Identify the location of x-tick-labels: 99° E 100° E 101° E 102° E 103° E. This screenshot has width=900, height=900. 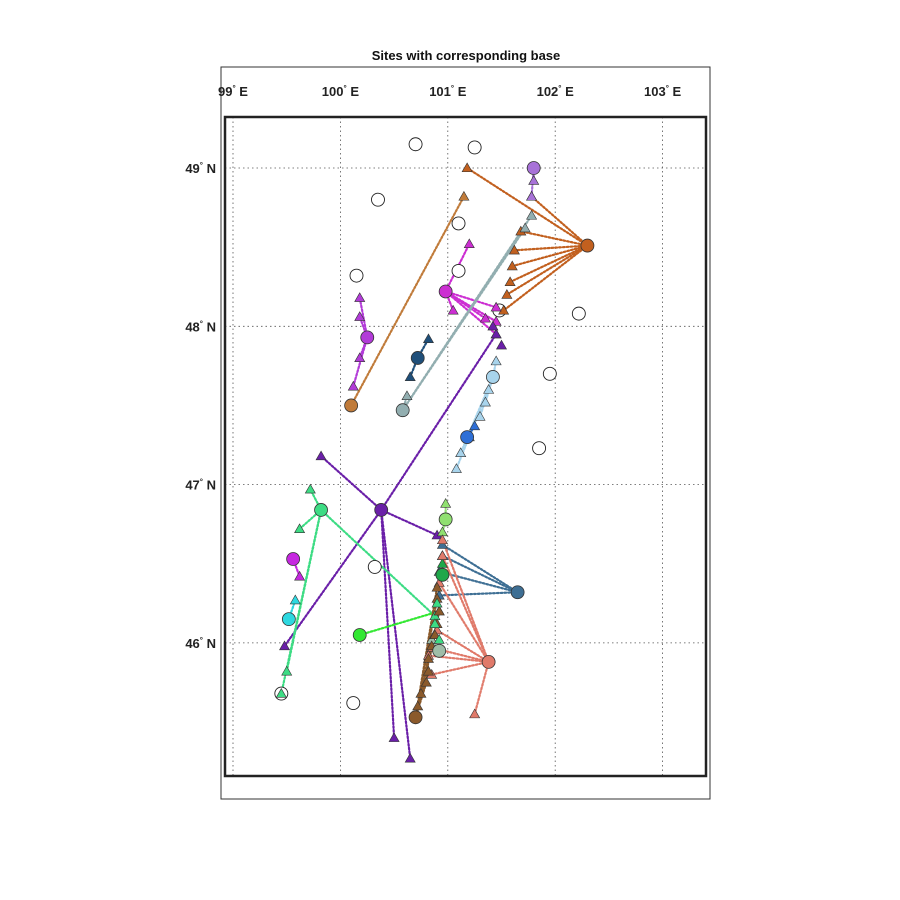
(450, 91).